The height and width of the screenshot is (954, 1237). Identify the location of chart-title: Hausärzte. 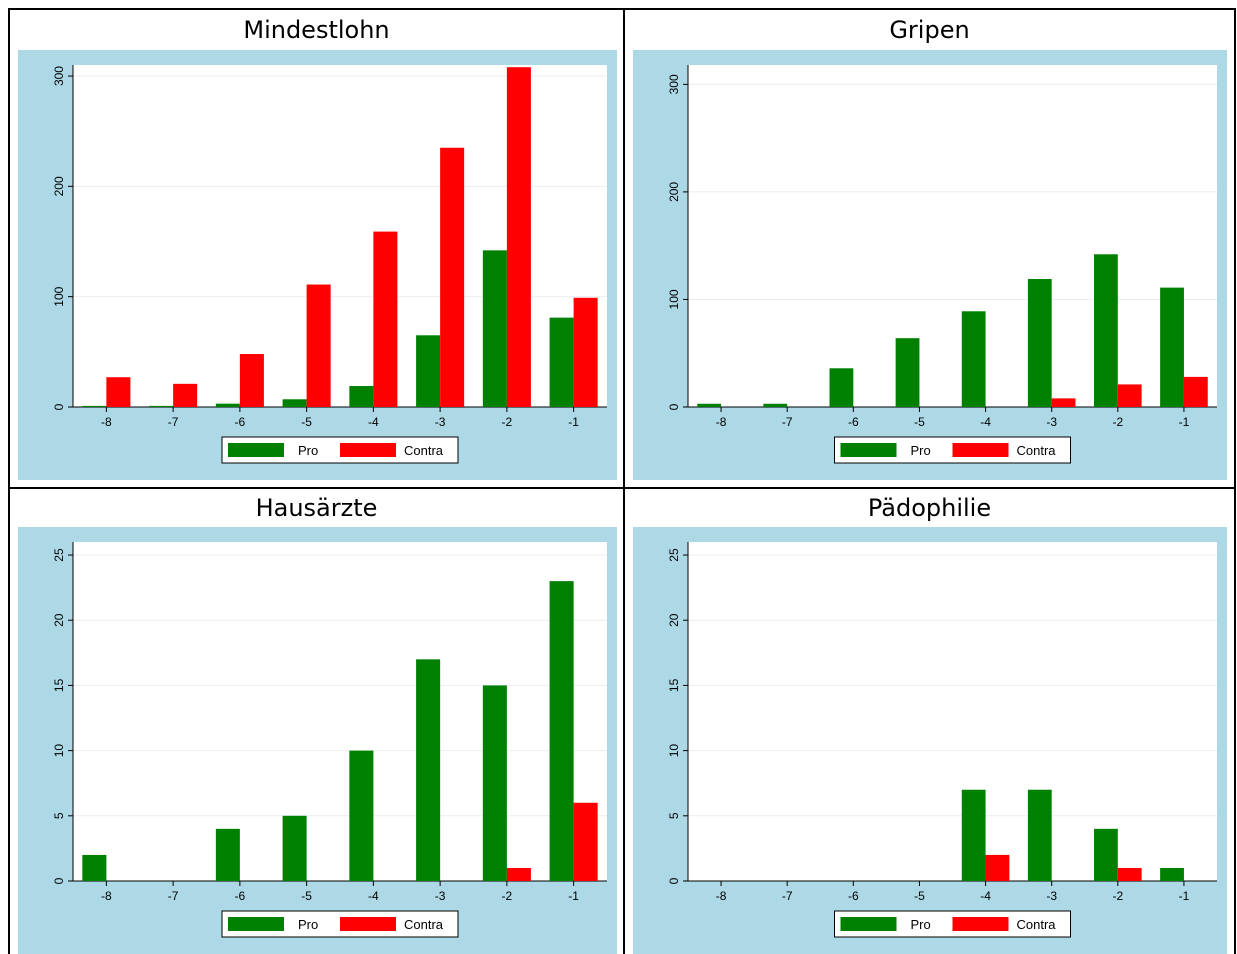
(316, 508).